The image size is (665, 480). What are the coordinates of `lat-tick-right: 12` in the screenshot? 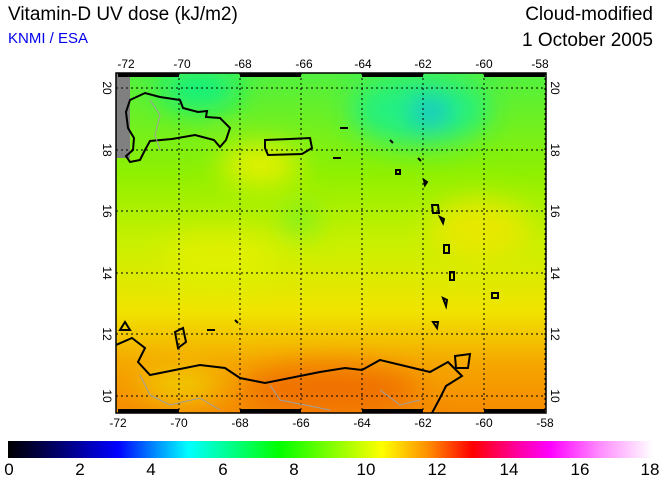 It's located at (555, 334).